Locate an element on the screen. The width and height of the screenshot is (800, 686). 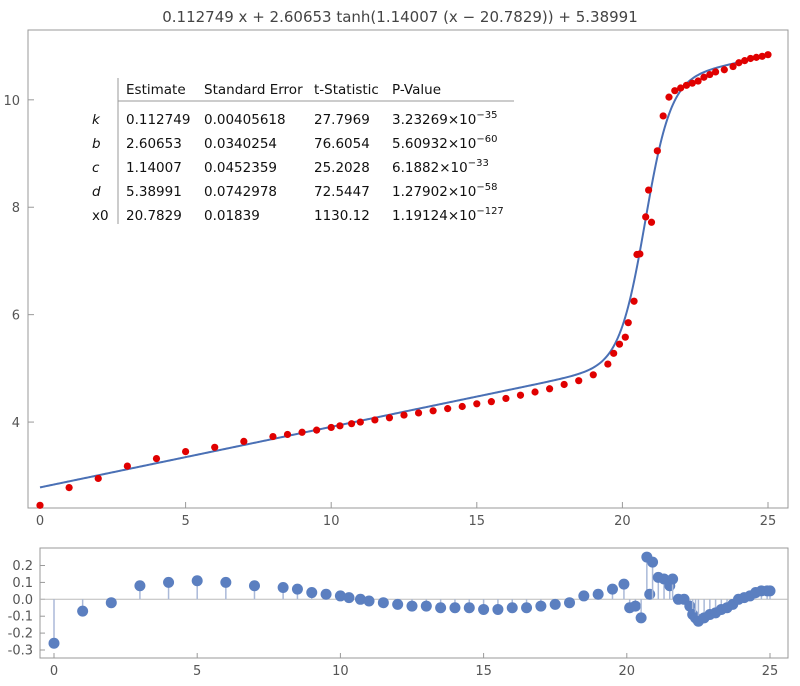
table-param: k is located at coordinates (96, 120).